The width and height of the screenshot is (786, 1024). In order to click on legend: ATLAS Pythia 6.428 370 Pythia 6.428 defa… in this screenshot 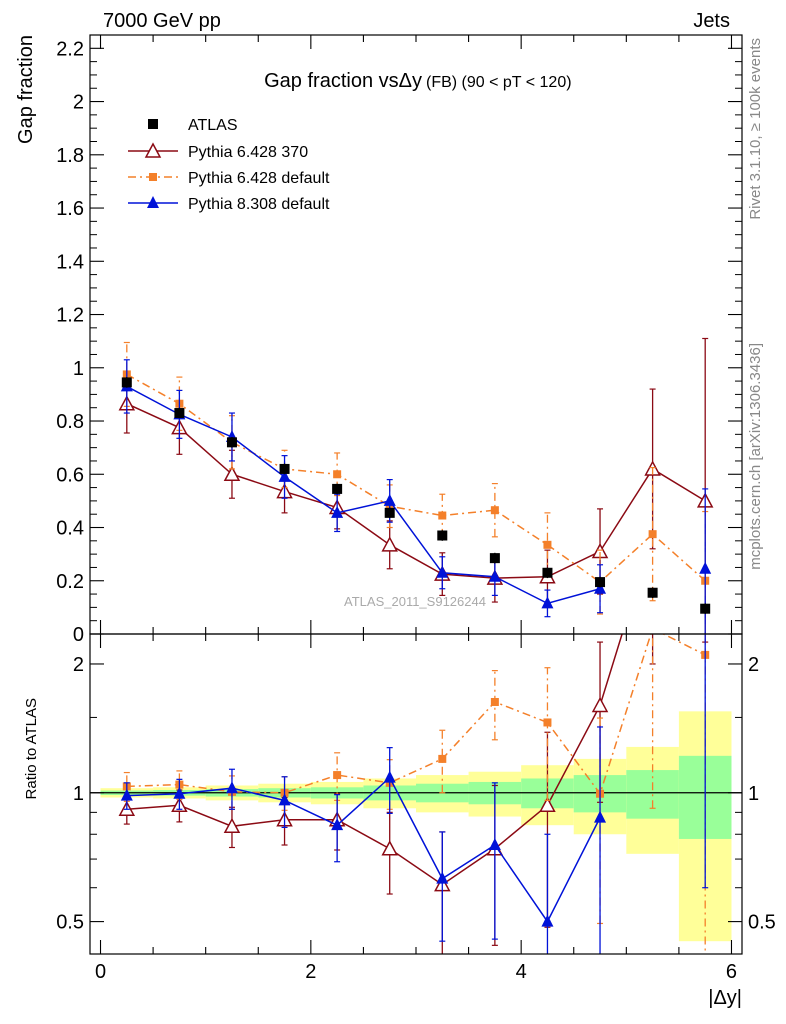, I will do `click(229, 165)`.